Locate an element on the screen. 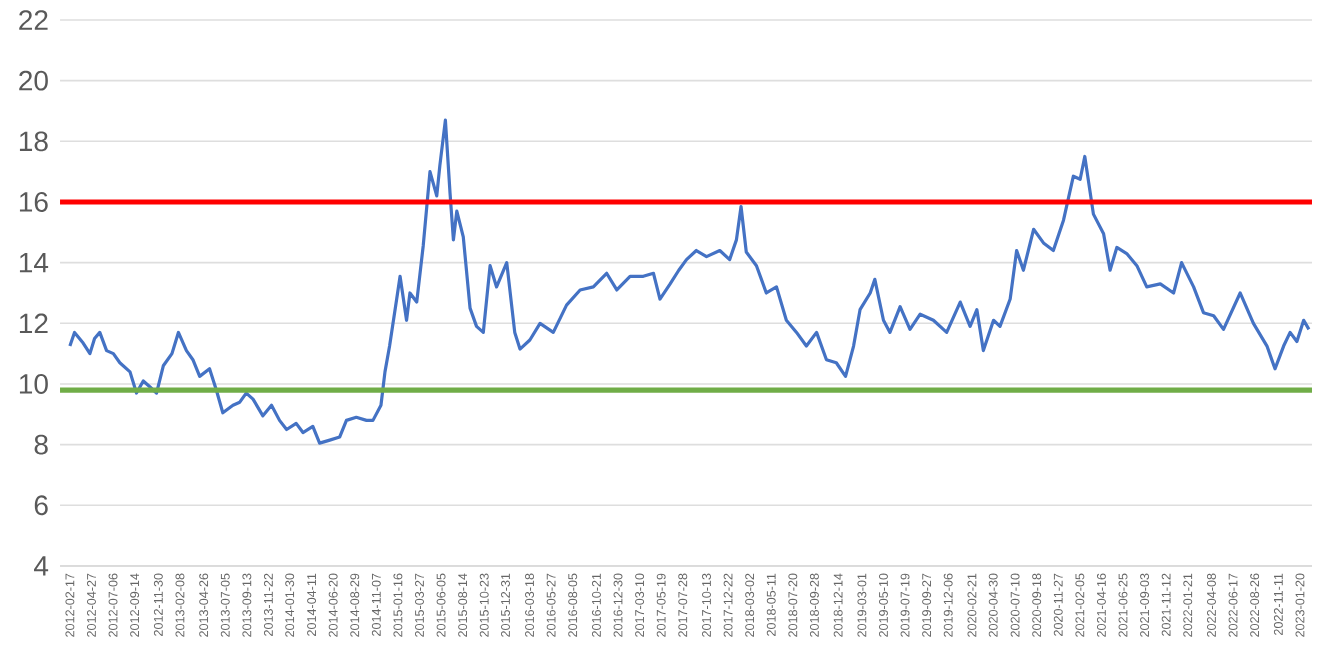 This screenshot has height=668, width=1320. y-tick-label: 8 is located at coordinates (41, 444).